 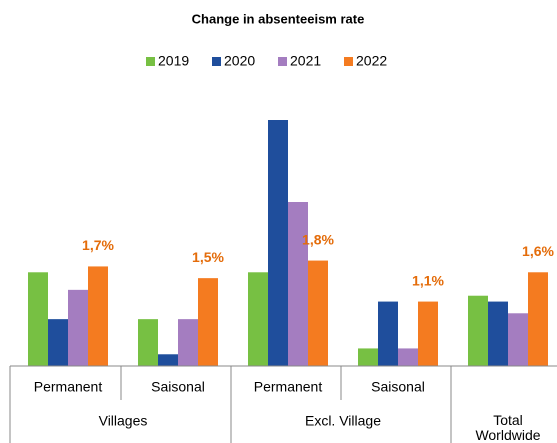 What do you see at coordinates (278, 18) in the screenshot?
I see `chart-title: Change in absenteeism rate` at bounding box center [278, 18].